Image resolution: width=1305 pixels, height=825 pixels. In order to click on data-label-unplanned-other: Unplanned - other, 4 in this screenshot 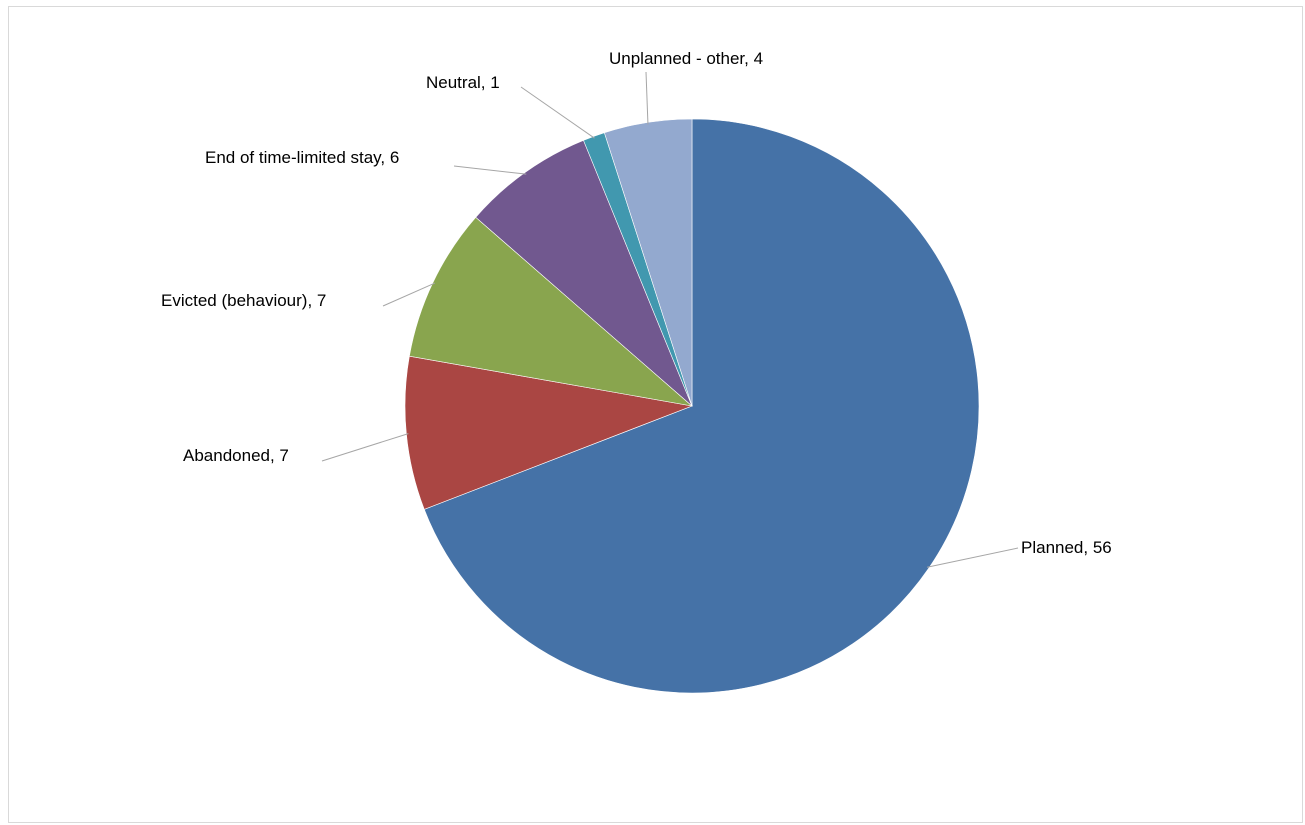, I will do `click(686, 58)`.